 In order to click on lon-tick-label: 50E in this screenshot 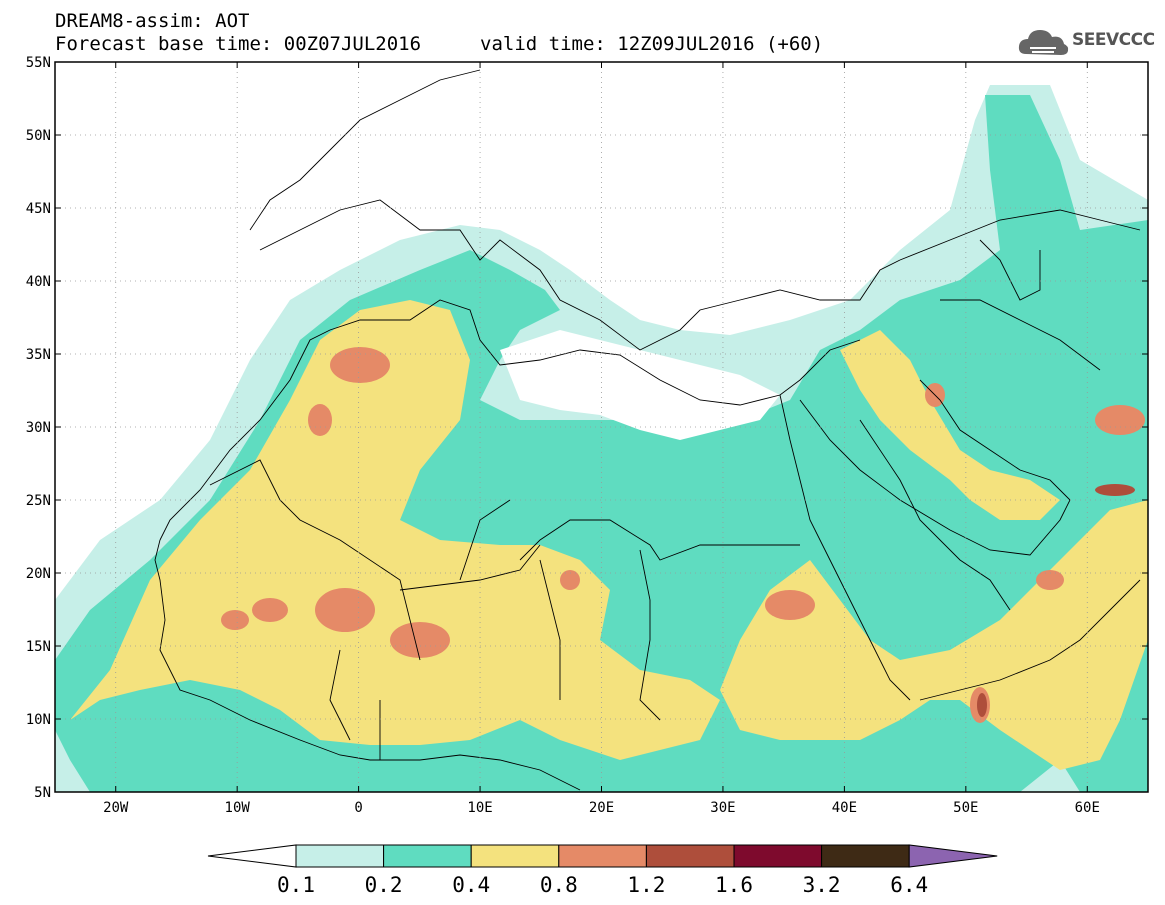, I will do `click(965, 808)`.